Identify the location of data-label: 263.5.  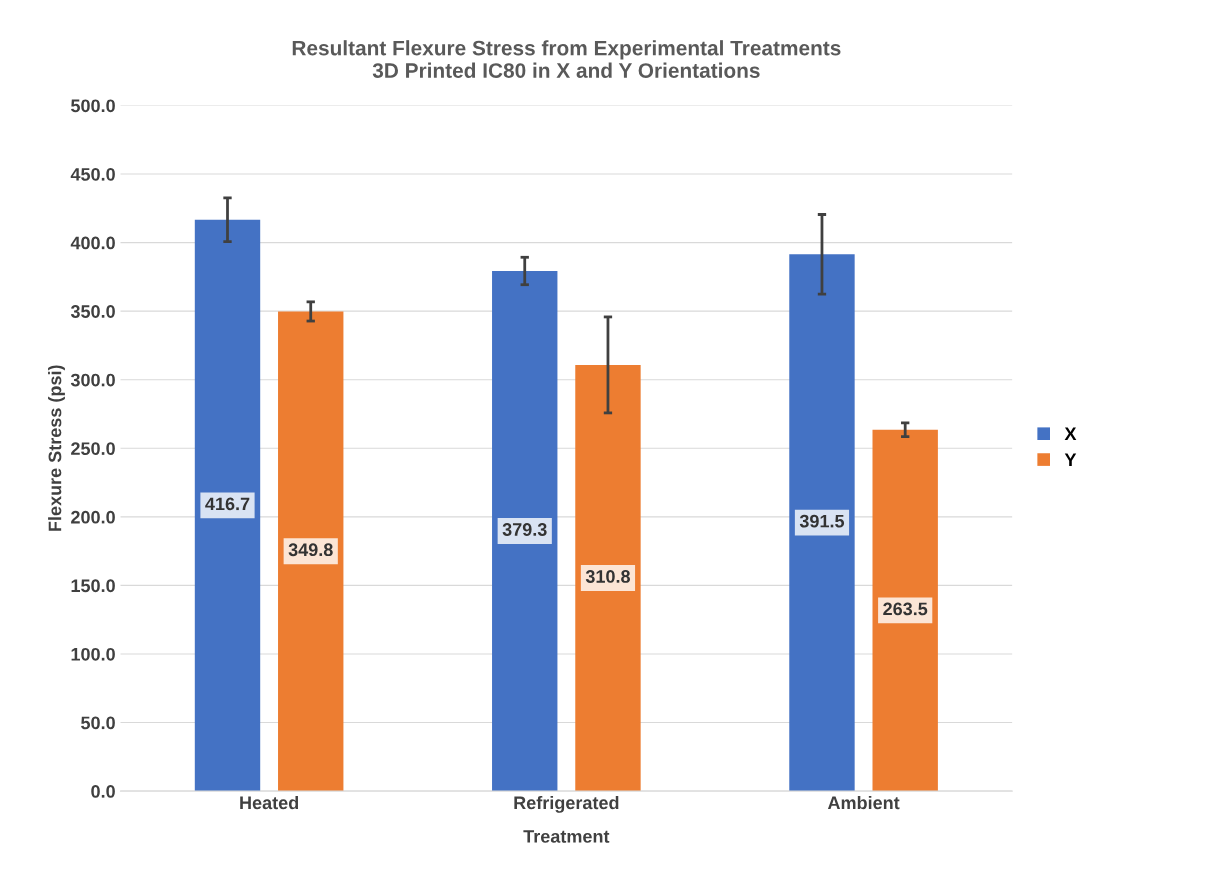
(905, 609).